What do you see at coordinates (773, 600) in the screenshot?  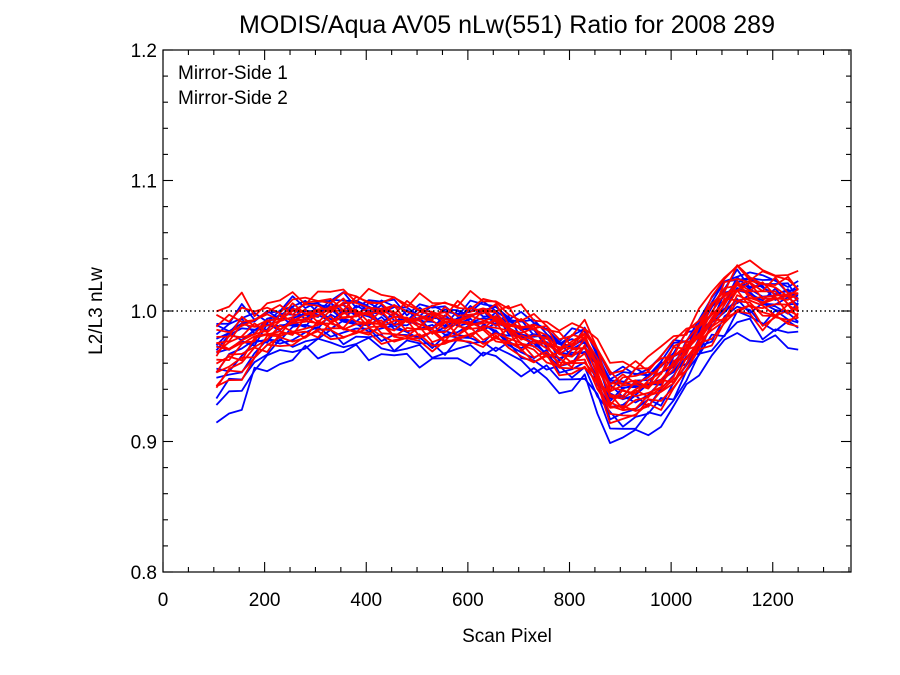 I see `x-tick-label: 1200` at bounding box center [773, 600].